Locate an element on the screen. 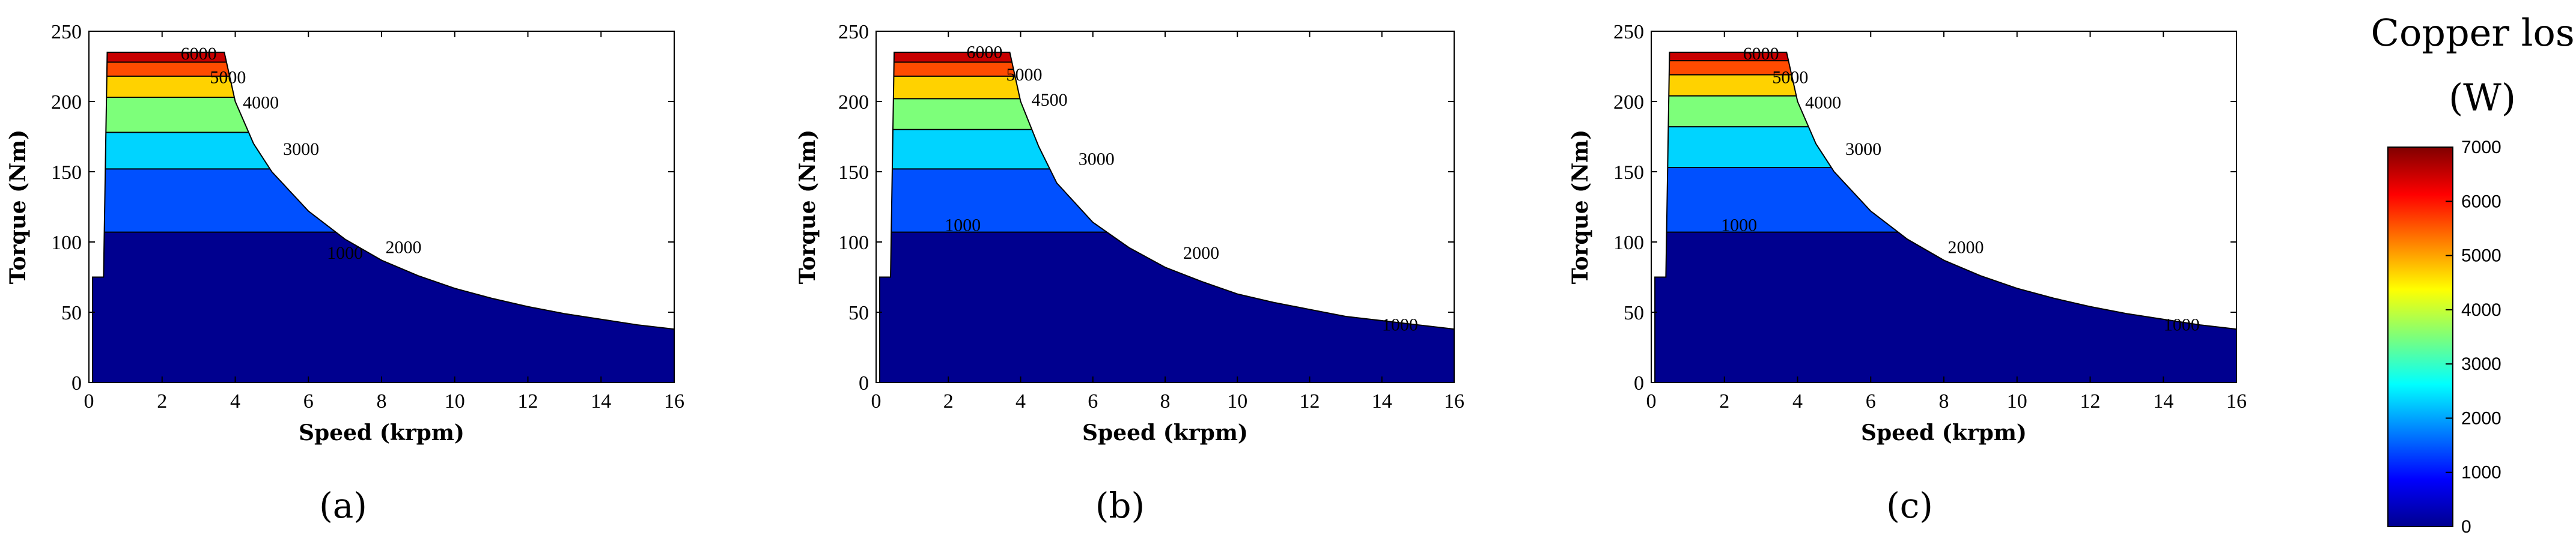 The width and height of the screenshot is (2576, 544). colorbar-title-line1: Copper loss is located at coordinates (2473, 33).